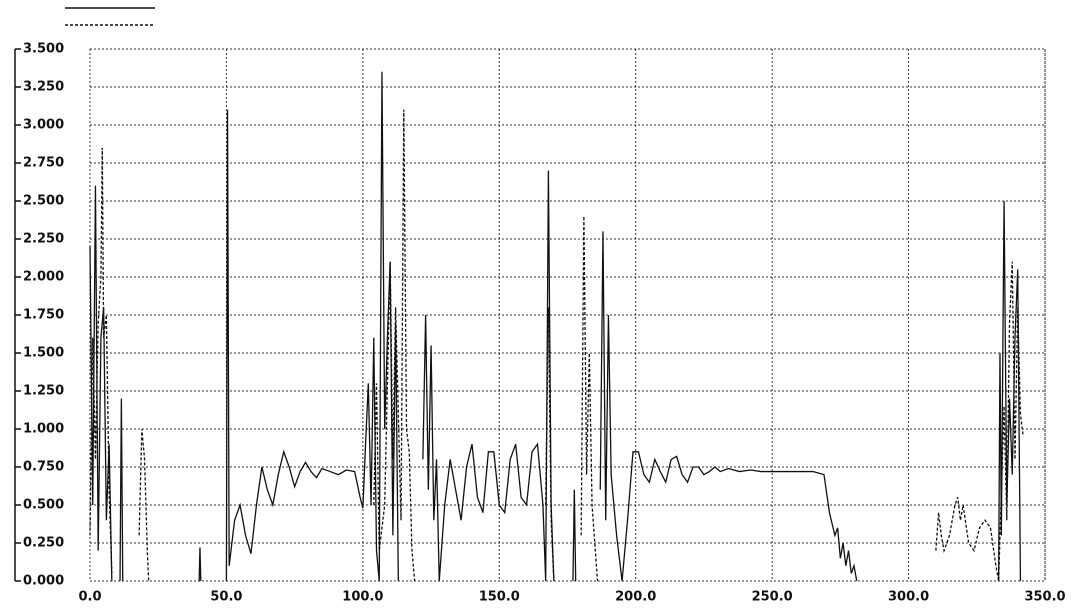 This screenshot has width=1078, height=609. Describe the element at coordinates (43, 201) in the screenshot. I see `y-tick-label: 2.500` at that location.